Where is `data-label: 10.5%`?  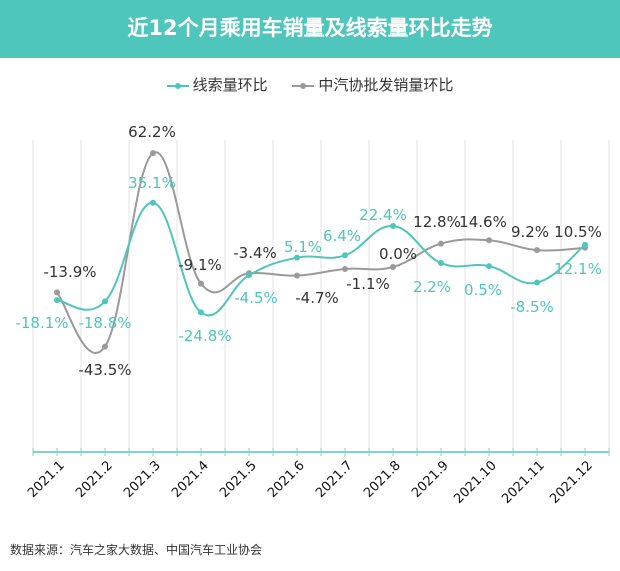 data-label: 10.5% is located at coordinates (578, 232).